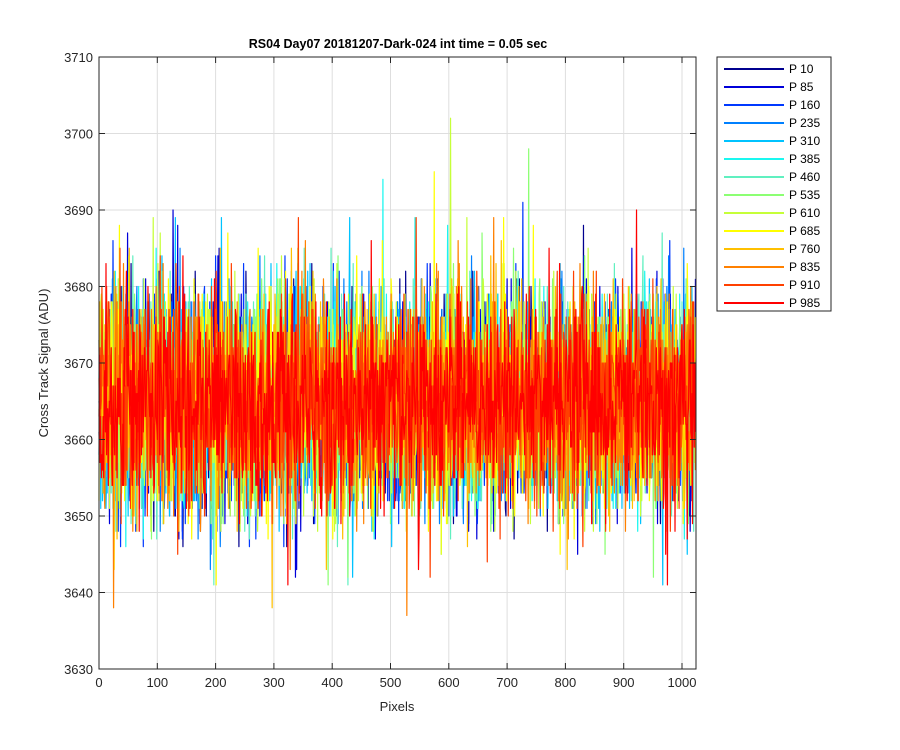 The image size is (900, 750). Describe the element at coordinates (624, 682) in the screenshot. I see `x-tick-label: 900` at that location.